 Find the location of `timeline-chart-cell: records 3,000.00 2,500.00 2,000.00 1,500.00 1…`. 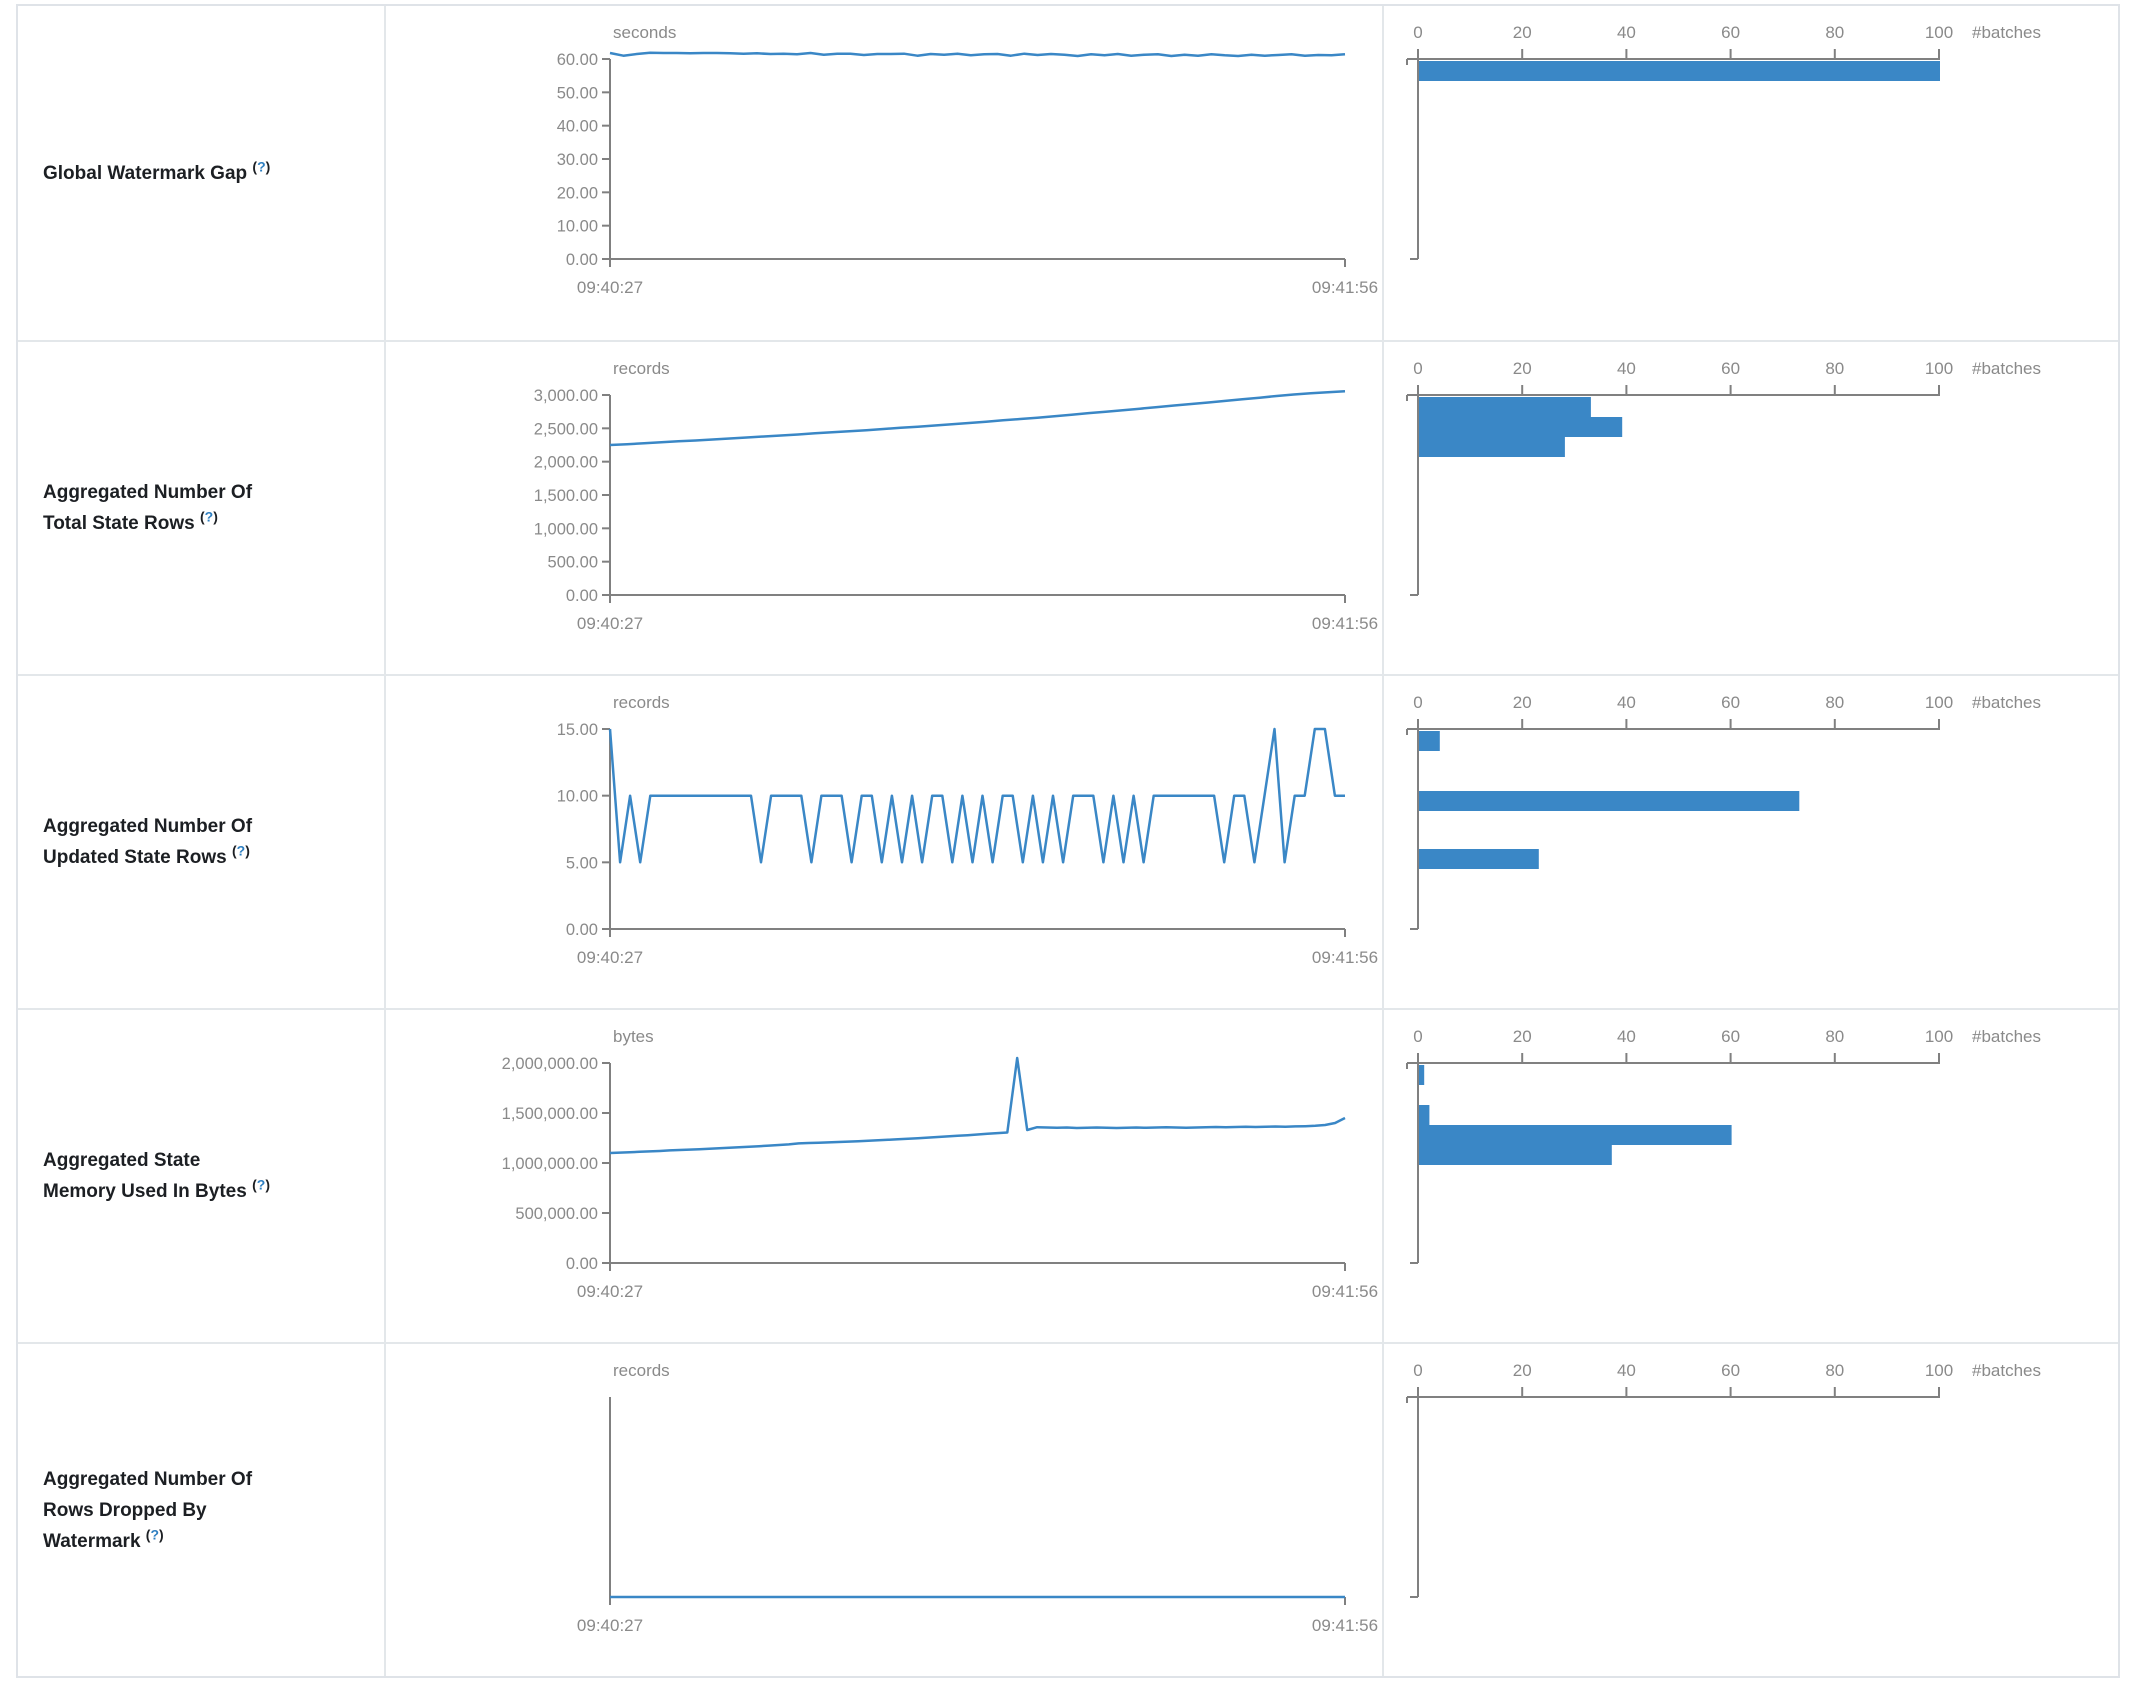

timeline-chart-cell: records 3,000.00 2,500.00 2,000.00 1,500.00 1… is located at coordinates (883, 507).